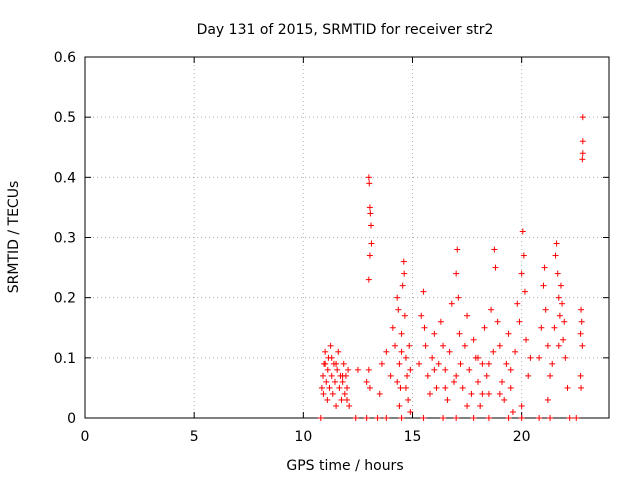 The image size is (640, 480). Describe the element at coordinates (65, 118) in the screenshot. I see `y-tick-label: 0.5` at that location.